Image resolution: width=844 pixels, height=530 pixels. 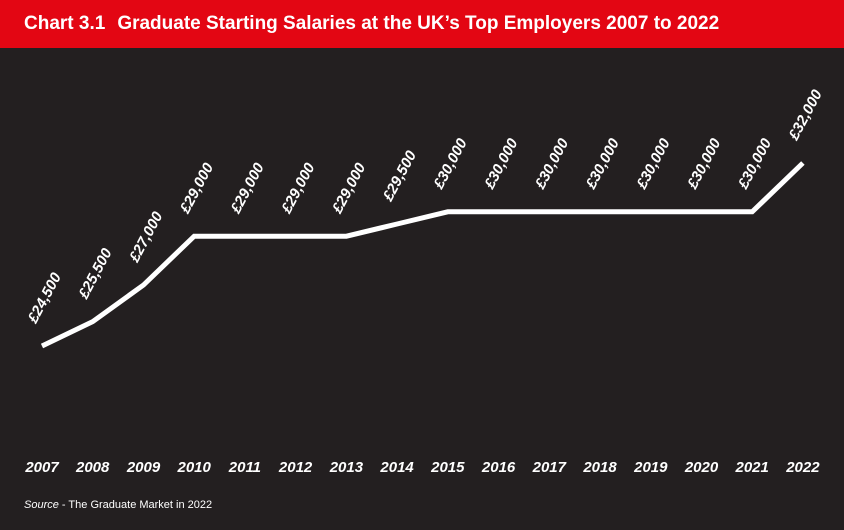 What do you see at coordinates (135, 505) in the screenshot?
I see `source-text: - The Graduate Market in 2022` at bounding box center [135, 505].